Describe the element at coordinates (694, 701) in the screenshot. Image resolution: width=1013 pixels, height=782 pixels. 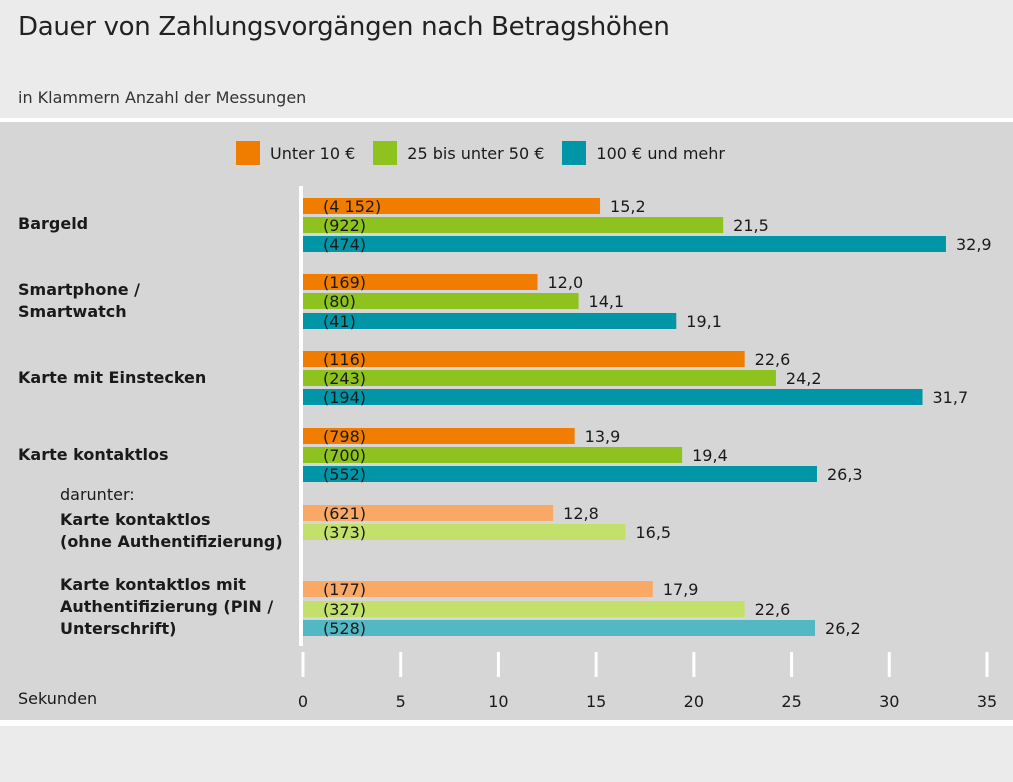
I see `x-tick-label: 20` at that location.